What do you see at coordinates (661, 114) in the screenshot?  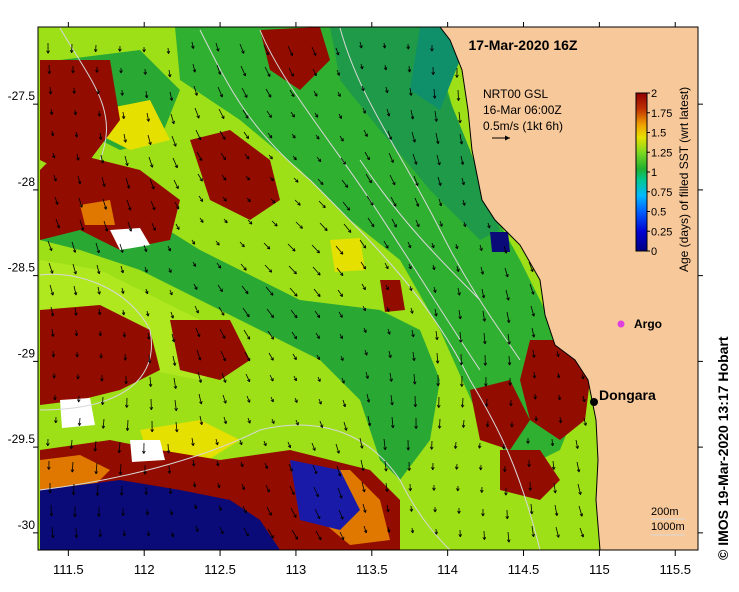 I see `colorbar-tick-label: 1.75` at bounding box center [661, 114].